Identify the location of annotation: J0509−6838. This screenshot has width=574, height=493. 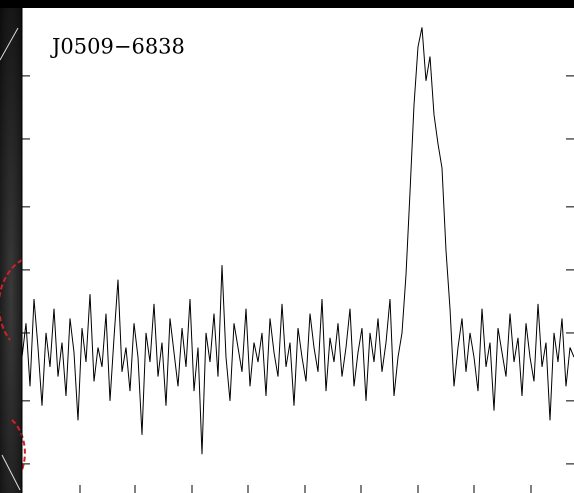
(117, 47).